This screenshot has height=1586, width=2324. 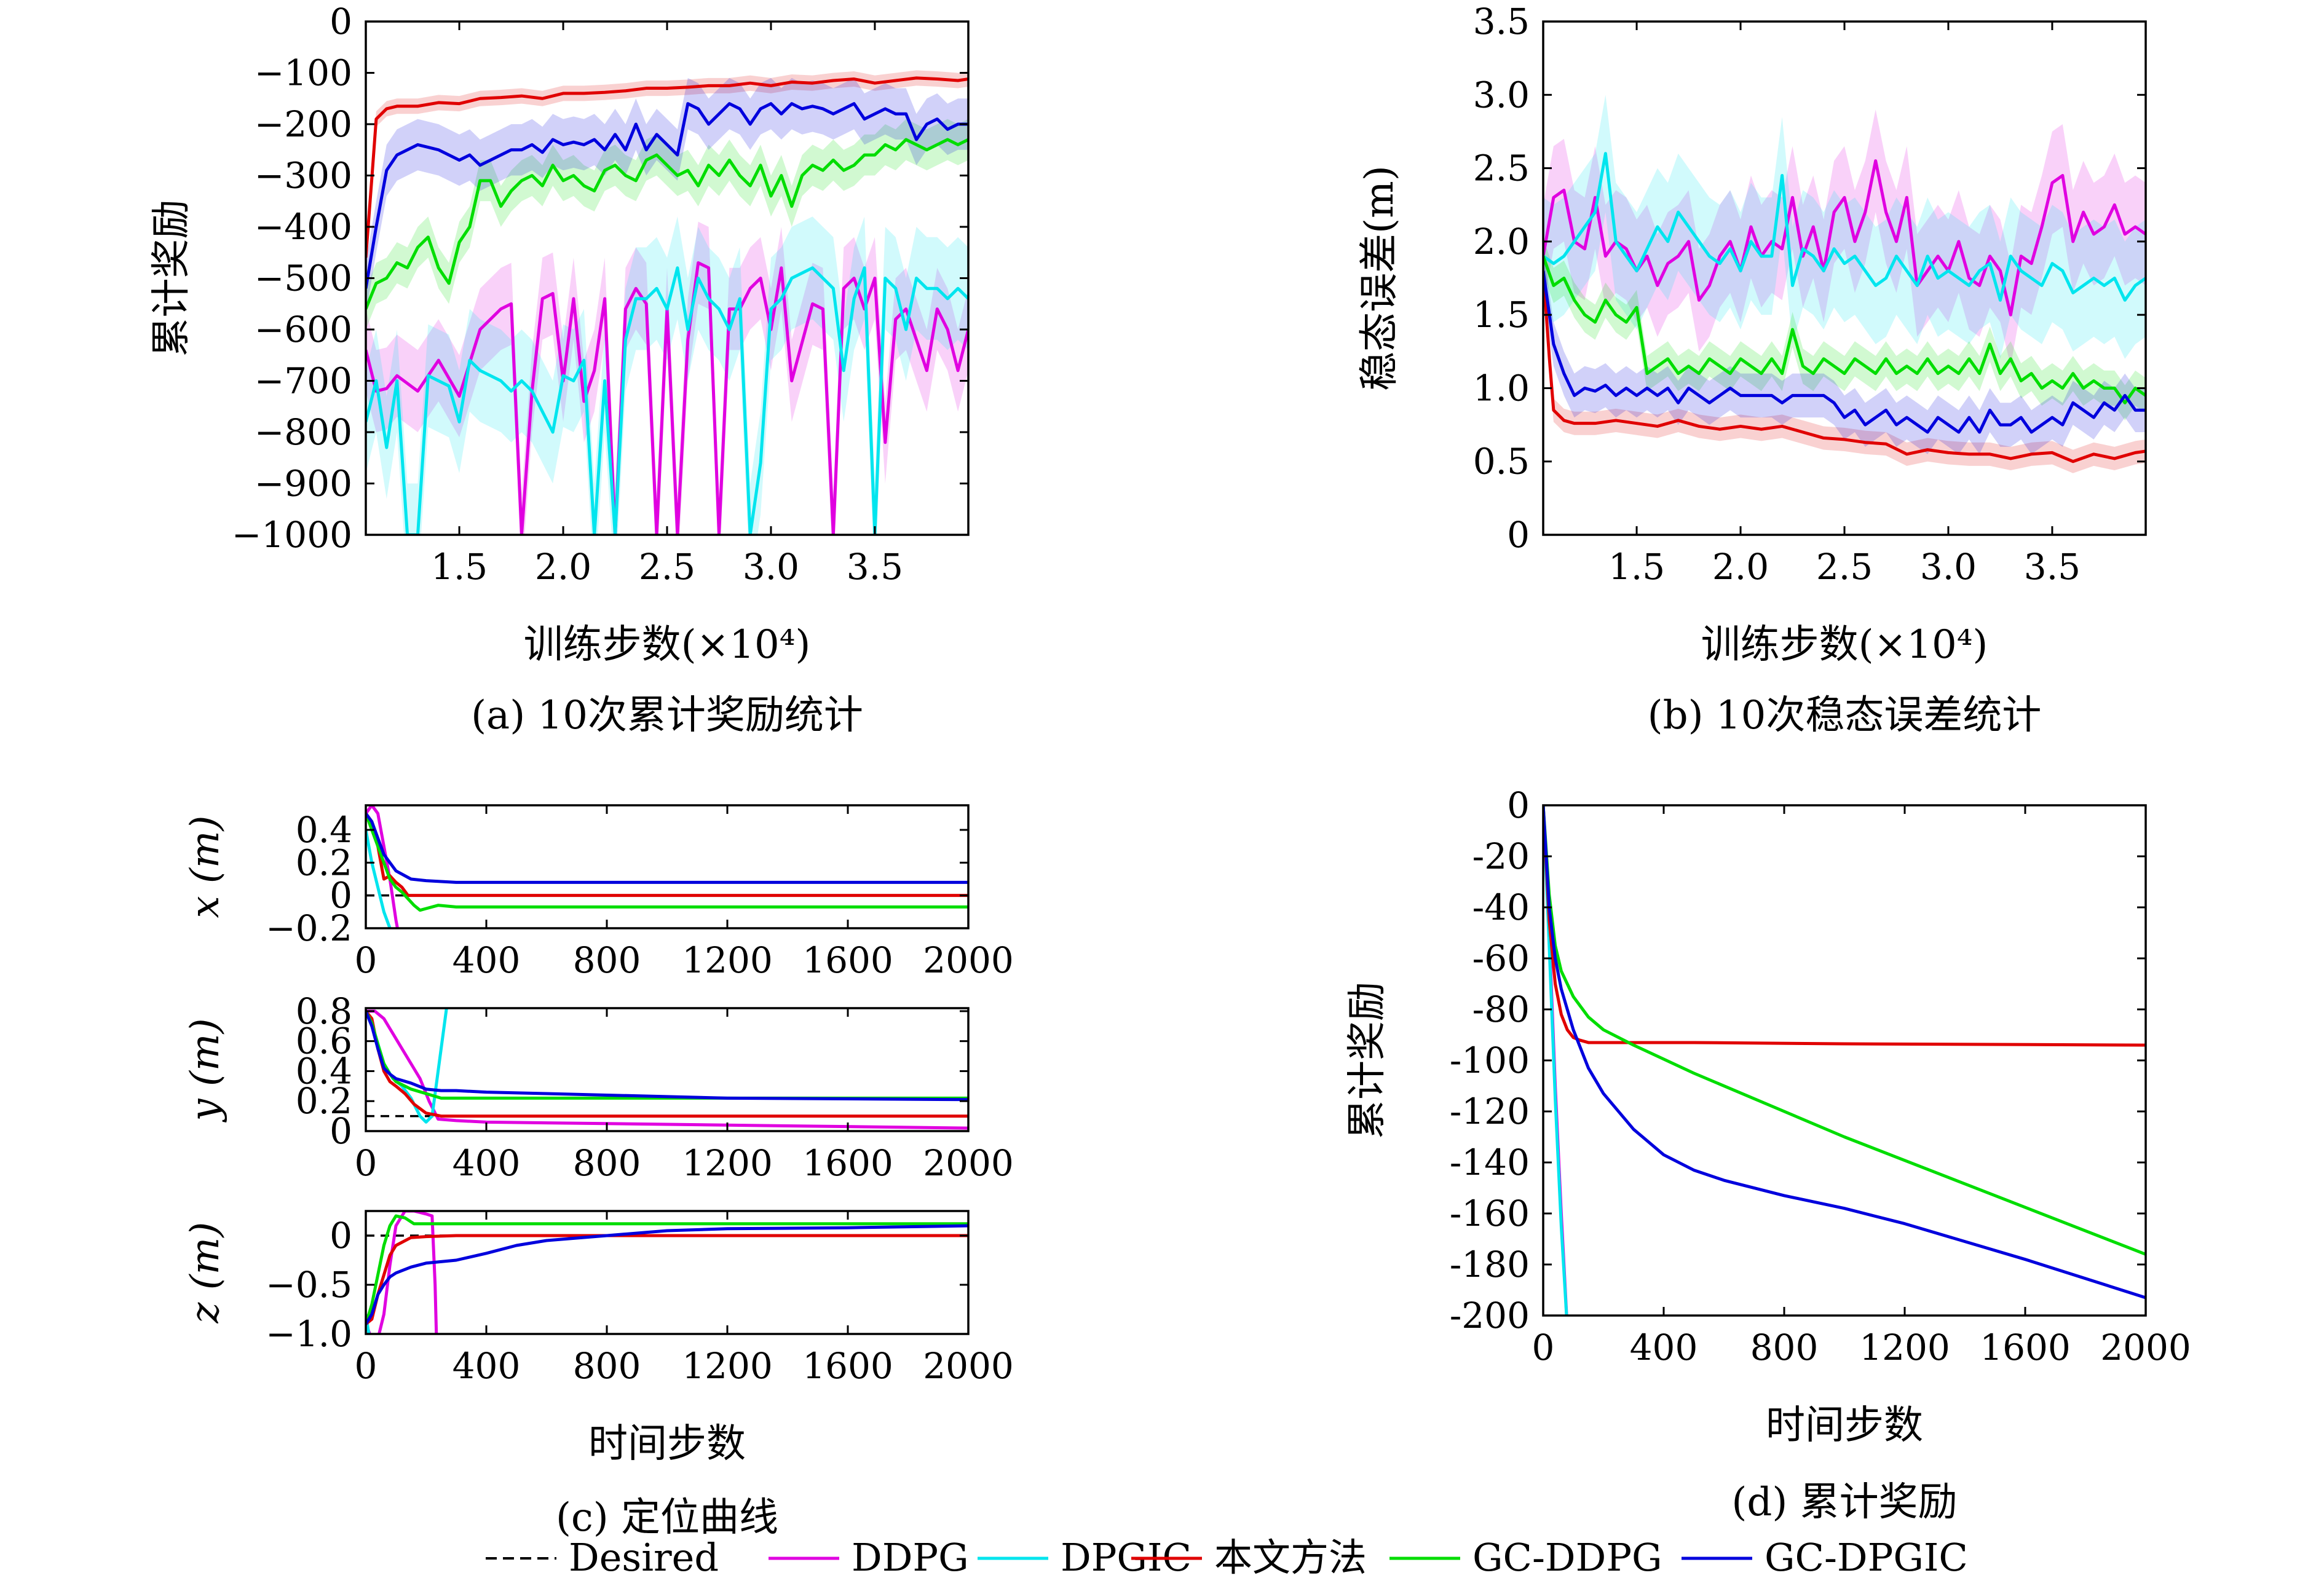 What do you see at coordinates (303, 227) in the screenshot?
I see `y-tick-label: −400` at bounding box center [303, 227].